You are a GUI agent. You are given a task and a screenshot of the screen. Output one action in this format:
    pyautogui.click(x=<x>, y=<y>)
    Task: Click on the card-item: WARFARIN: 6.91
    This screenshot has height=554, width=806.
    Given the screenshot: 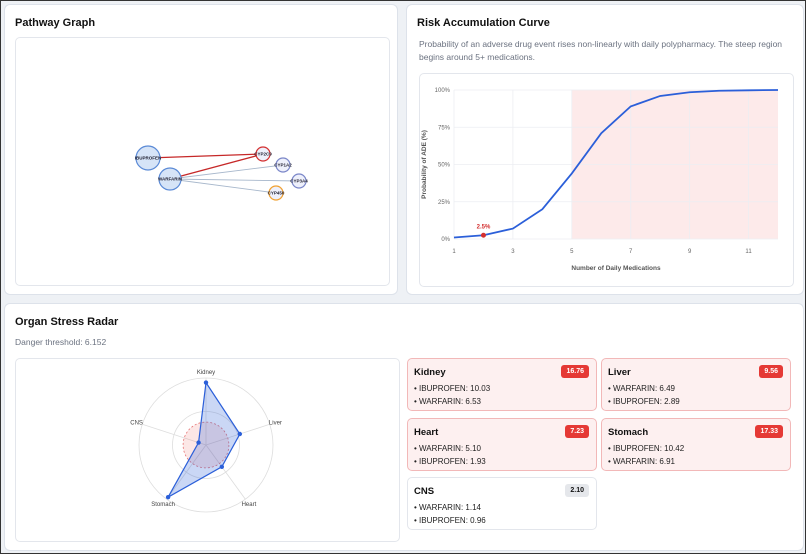 What is the action you would take?
    pyautogui.click(x=641, y=461)
    